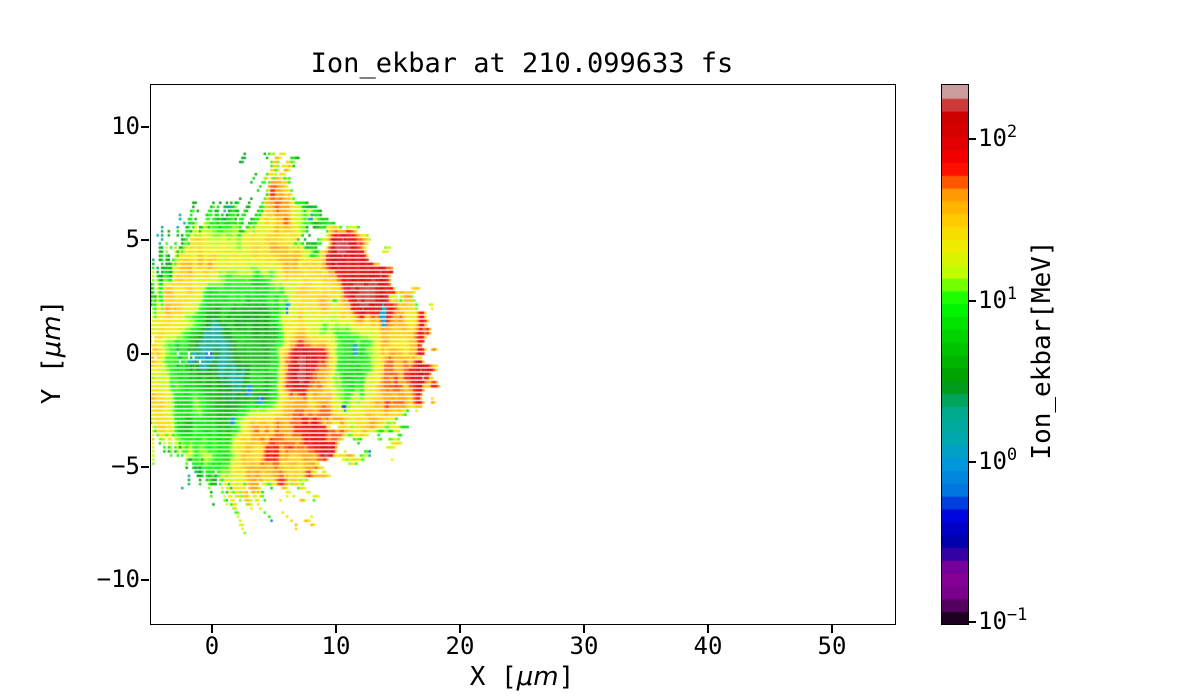  I want to click on x-tick-label: 50, so click(832, 646).